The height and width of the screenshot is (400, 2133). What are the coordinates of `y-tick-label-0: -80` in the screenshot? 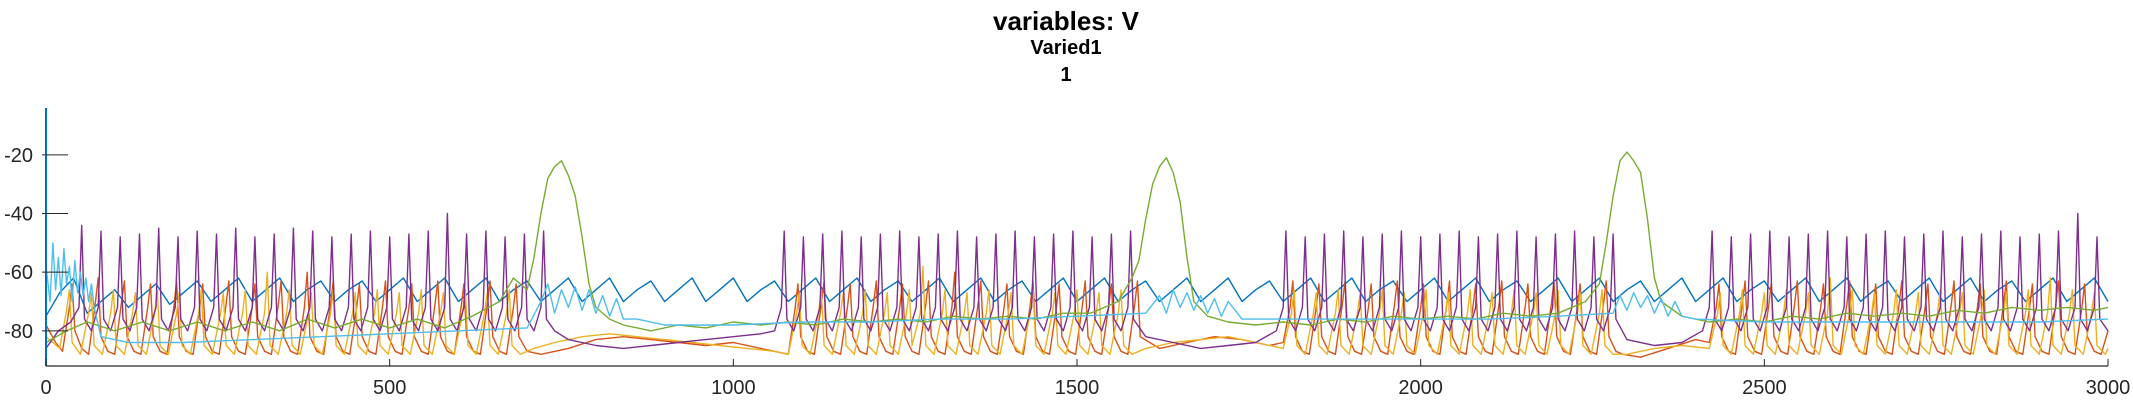 It's located at (18, 332).